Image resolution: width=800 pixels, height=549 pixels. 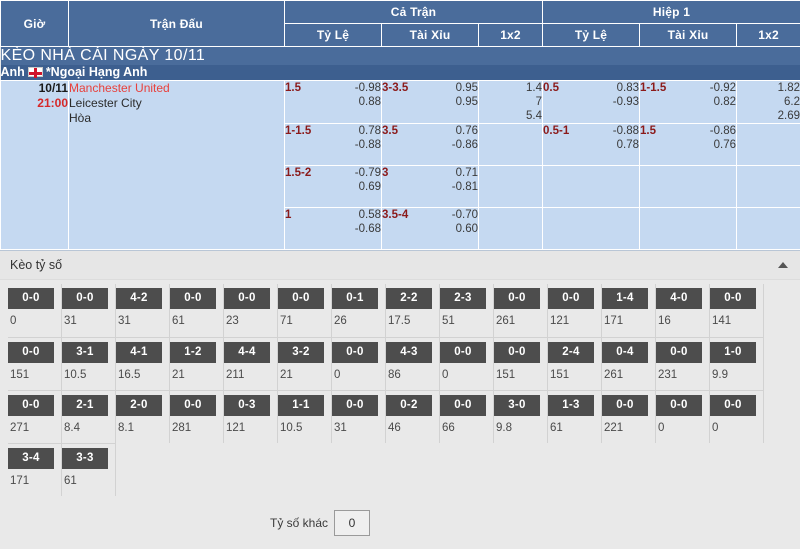 I want to click on other-score-input: 0, so click(x=352, y=523).